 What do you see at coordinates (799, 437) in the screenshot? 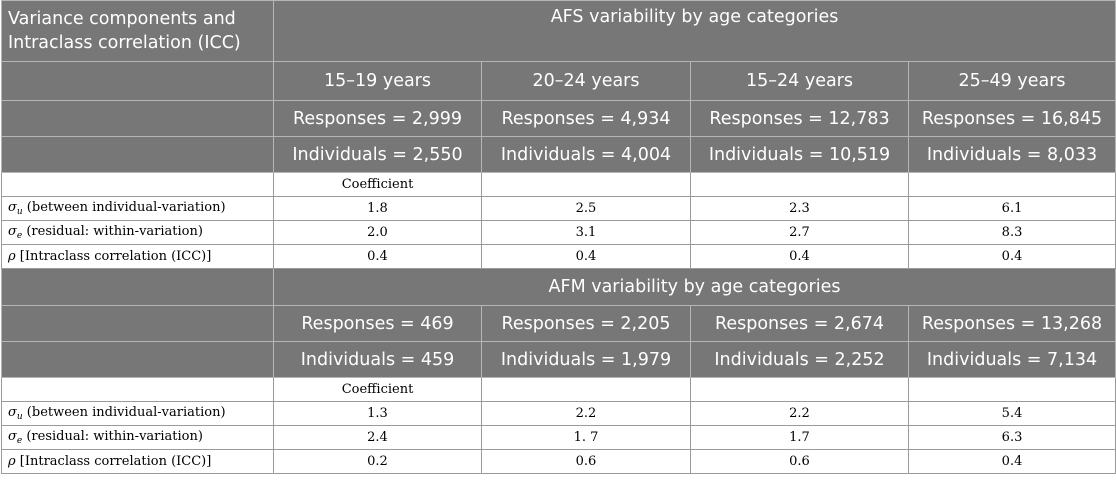
I see `value-cell: 1.7` at bounding box center [799, 437].